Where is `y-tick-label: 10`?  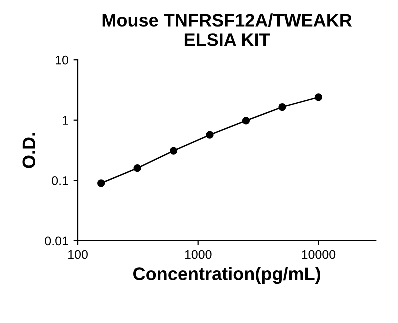
y-tick-label: 10 is located at coordinates (62, 60).